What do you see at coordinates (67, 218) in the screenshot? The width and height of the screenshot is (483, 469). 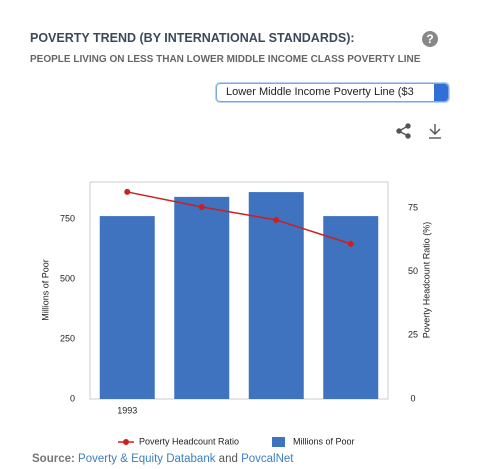 I see `y-tick-label: 750` at bounding box center [67, 218].